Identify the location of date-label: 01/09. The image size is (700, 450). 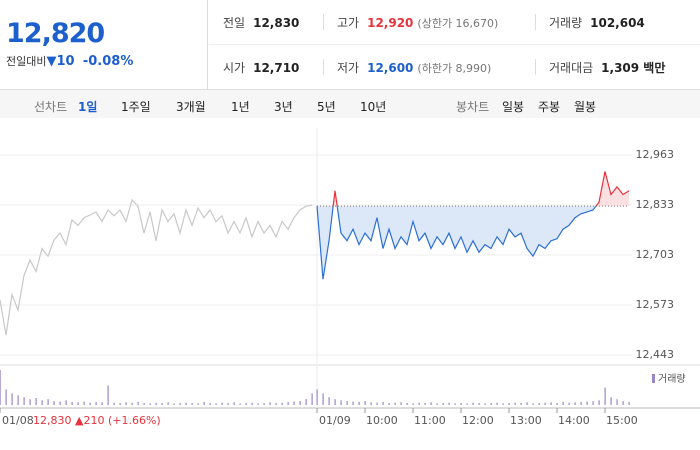
(335, 420).